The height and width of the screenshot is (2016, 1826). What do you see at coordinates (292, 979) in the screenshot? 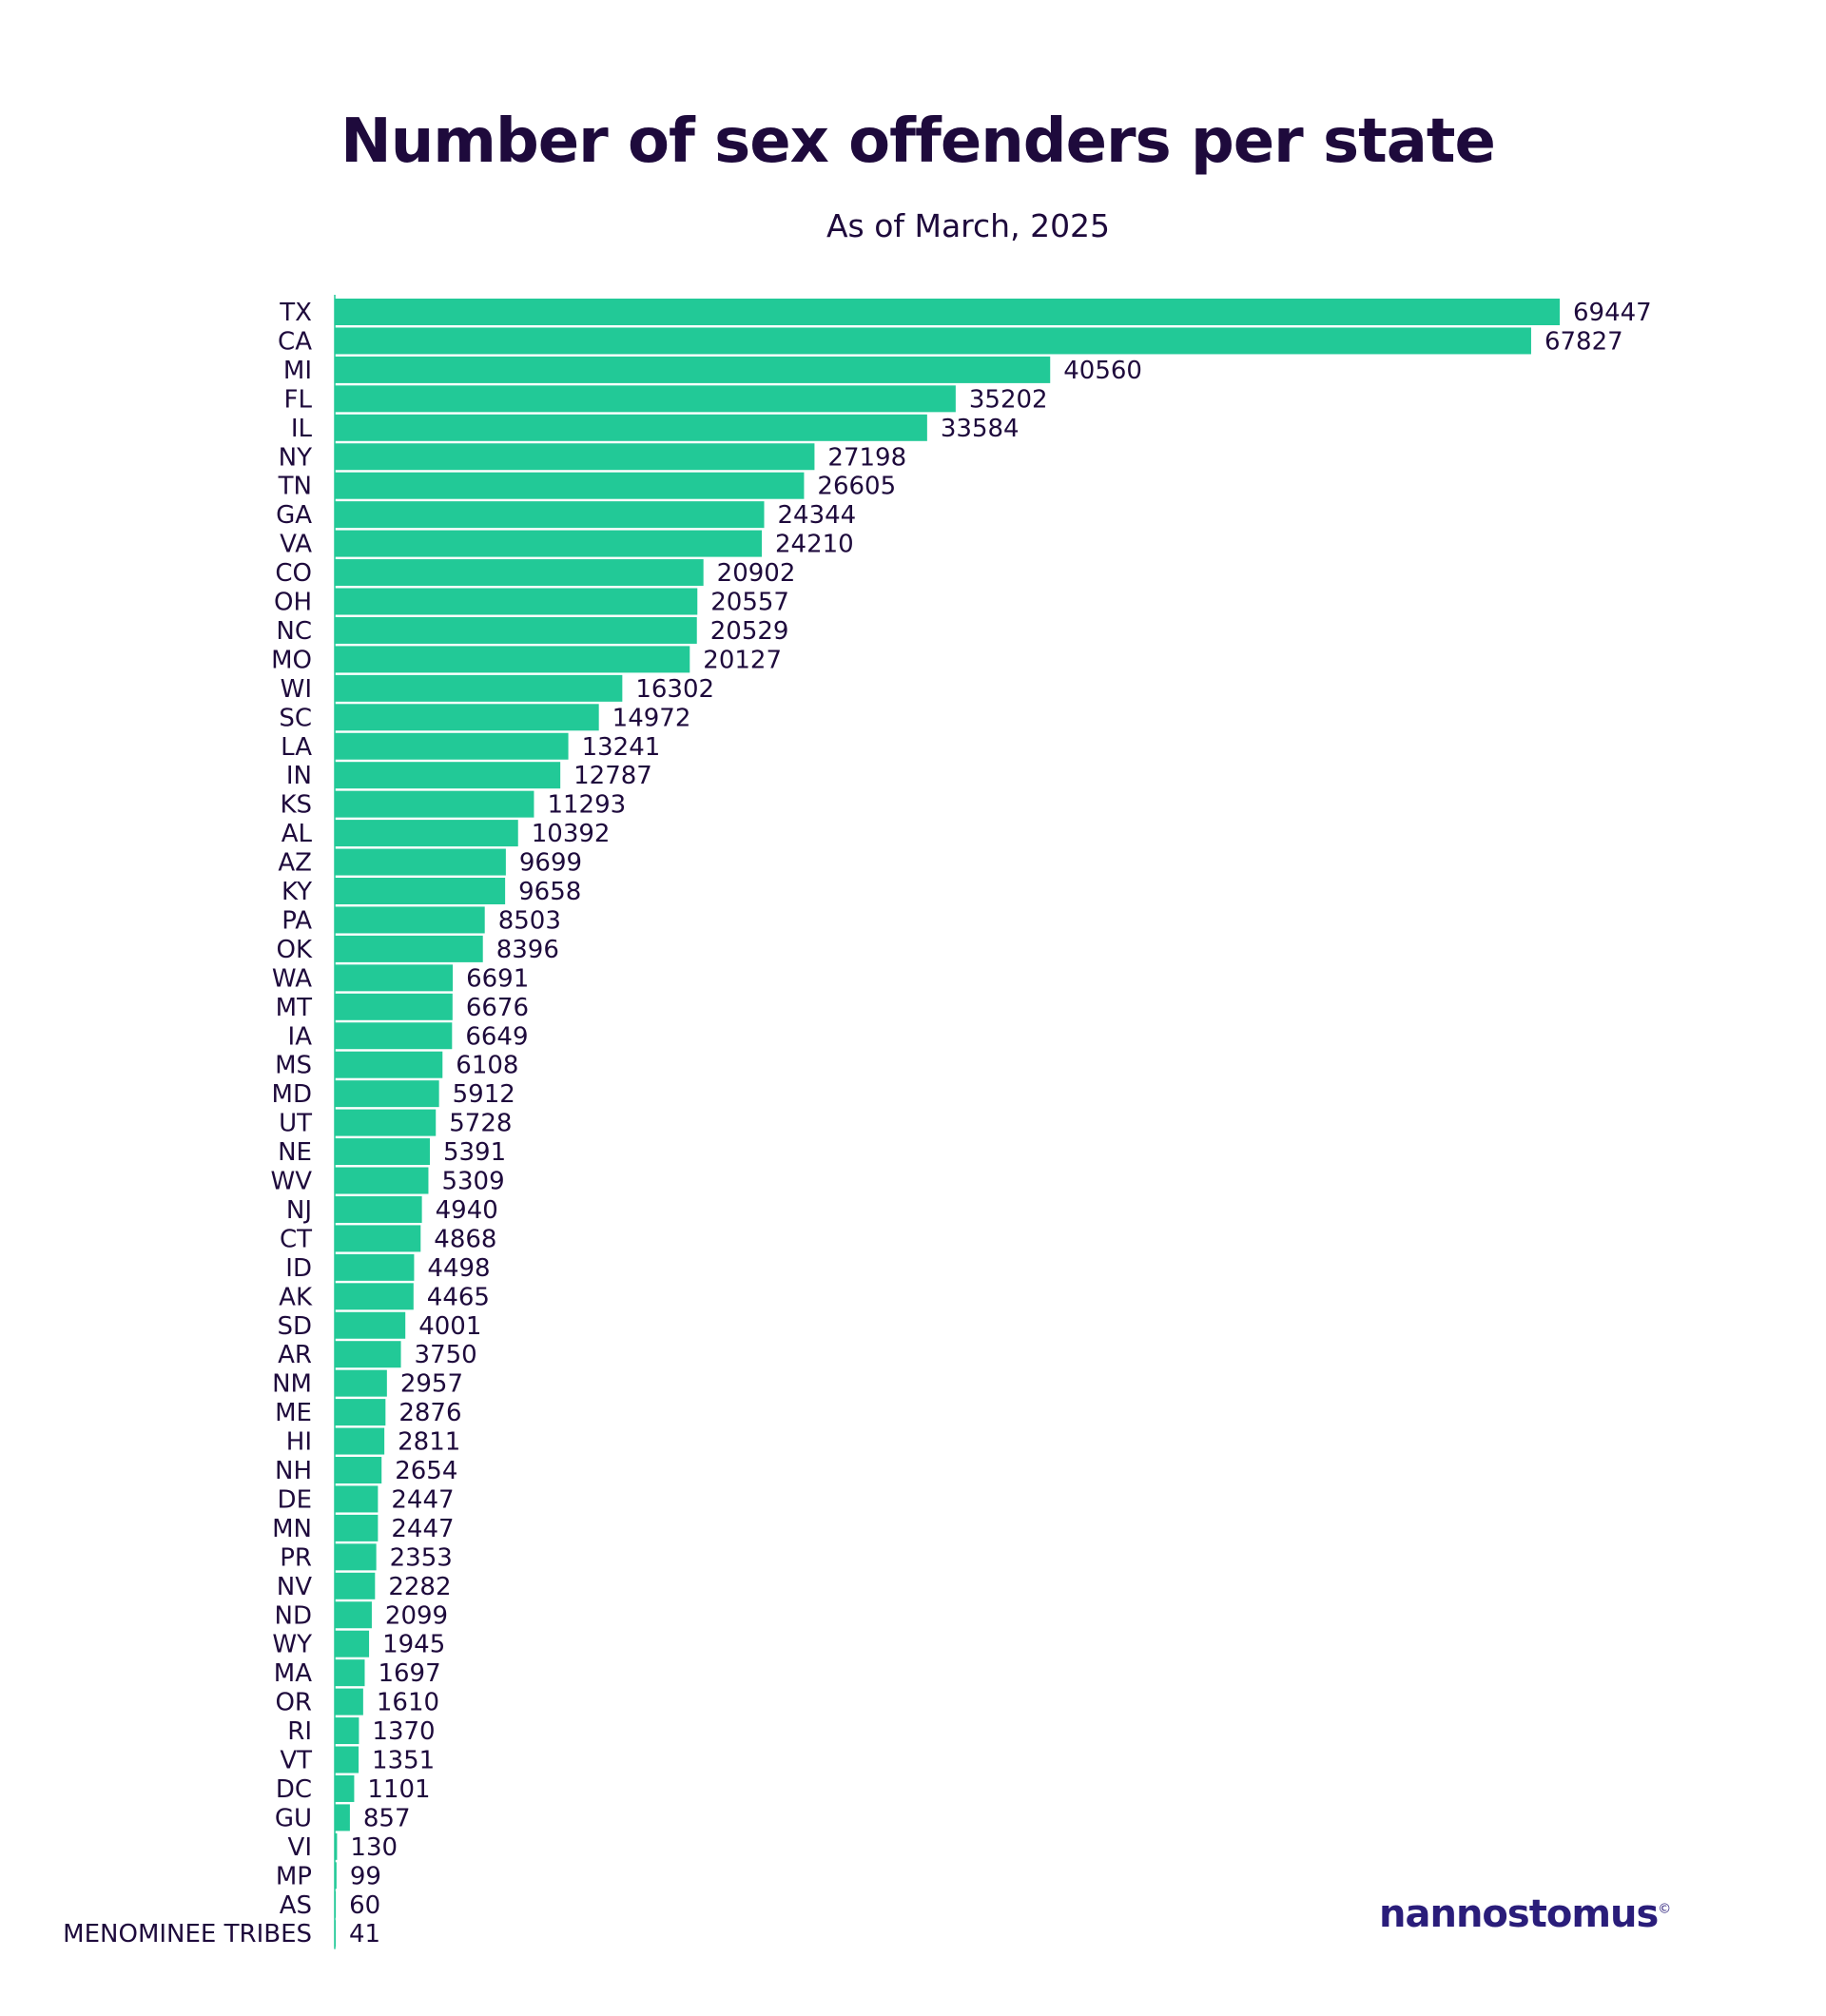
I see `category-label: WA` at bounding box center [292, 979].